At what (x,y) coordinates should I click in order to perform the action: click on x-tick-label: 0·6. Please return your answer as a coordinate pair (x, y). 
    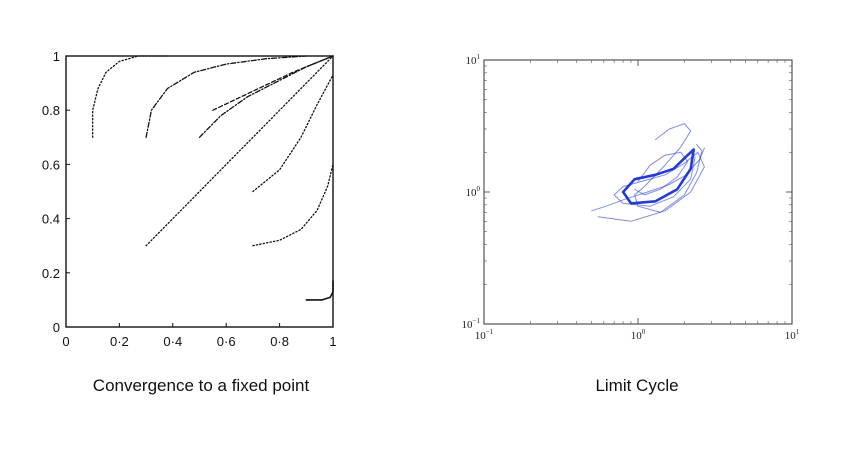
    Looking at the image, I should click on (226, 341).